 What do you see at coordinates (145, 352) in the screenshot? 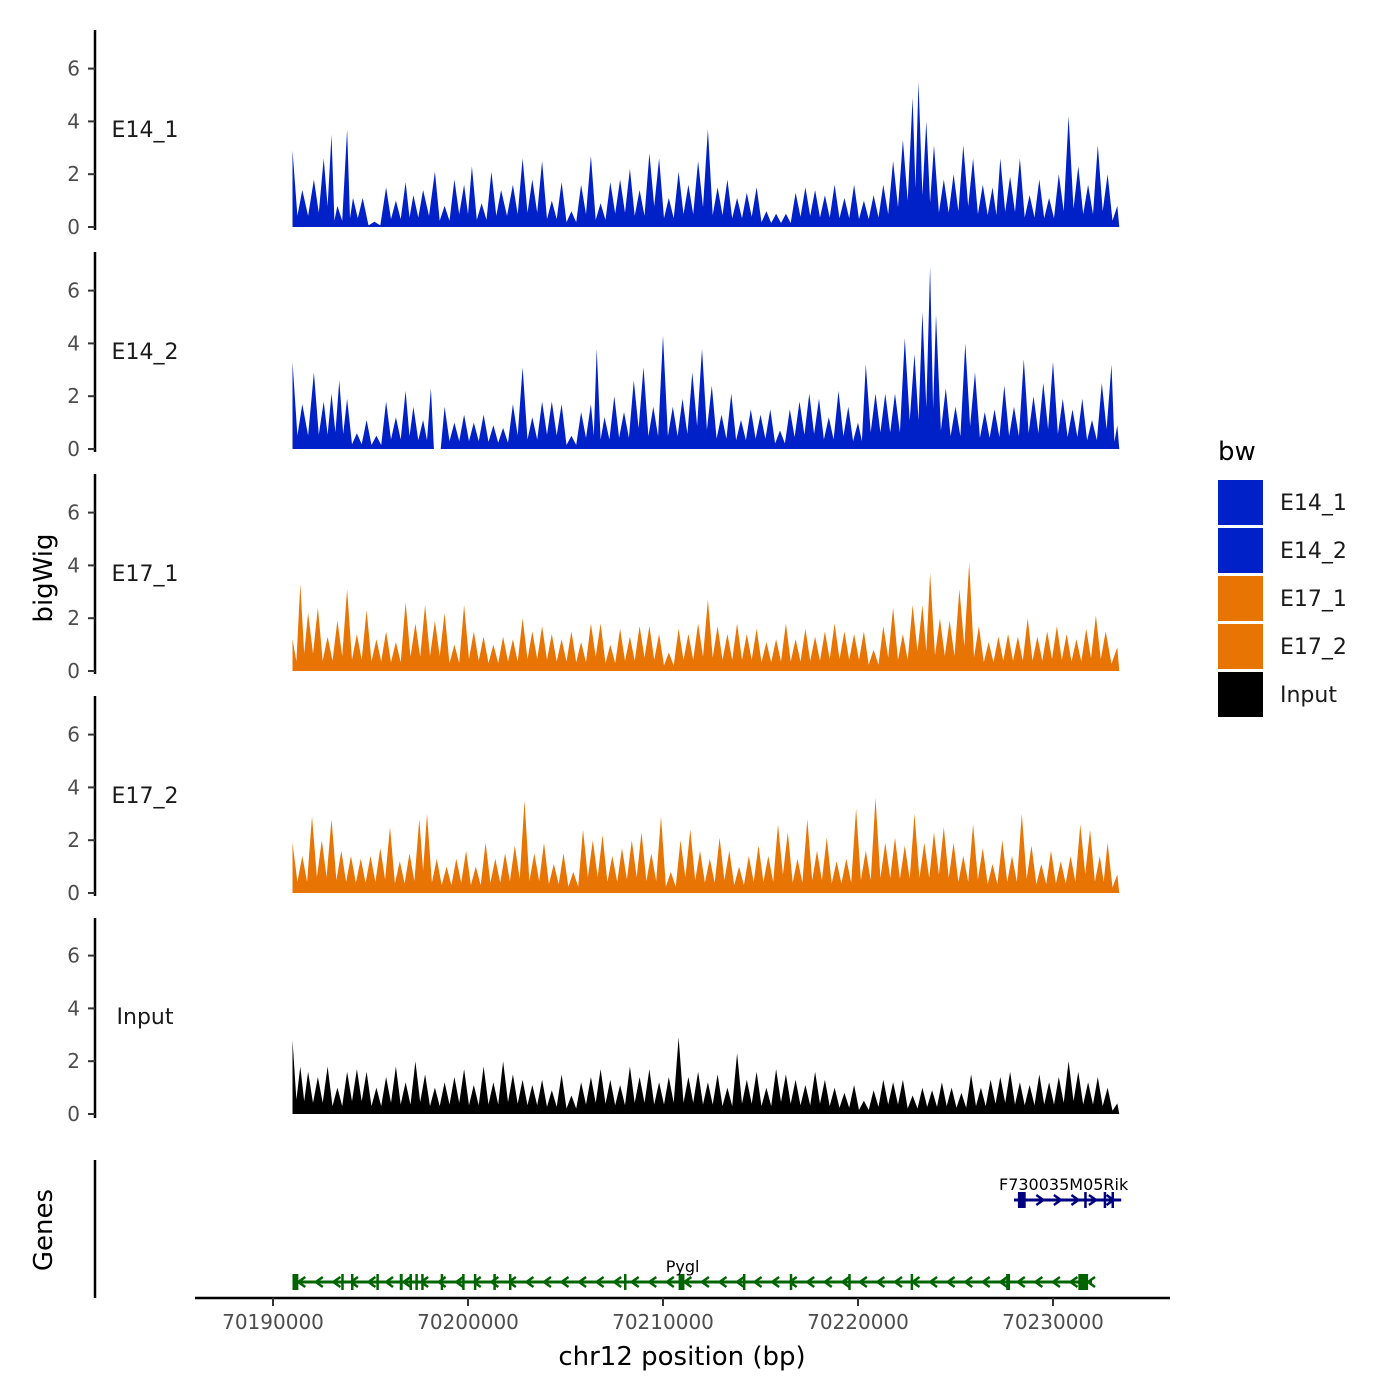
I see `track-label: E14_2` at bounding box center [145, 352].